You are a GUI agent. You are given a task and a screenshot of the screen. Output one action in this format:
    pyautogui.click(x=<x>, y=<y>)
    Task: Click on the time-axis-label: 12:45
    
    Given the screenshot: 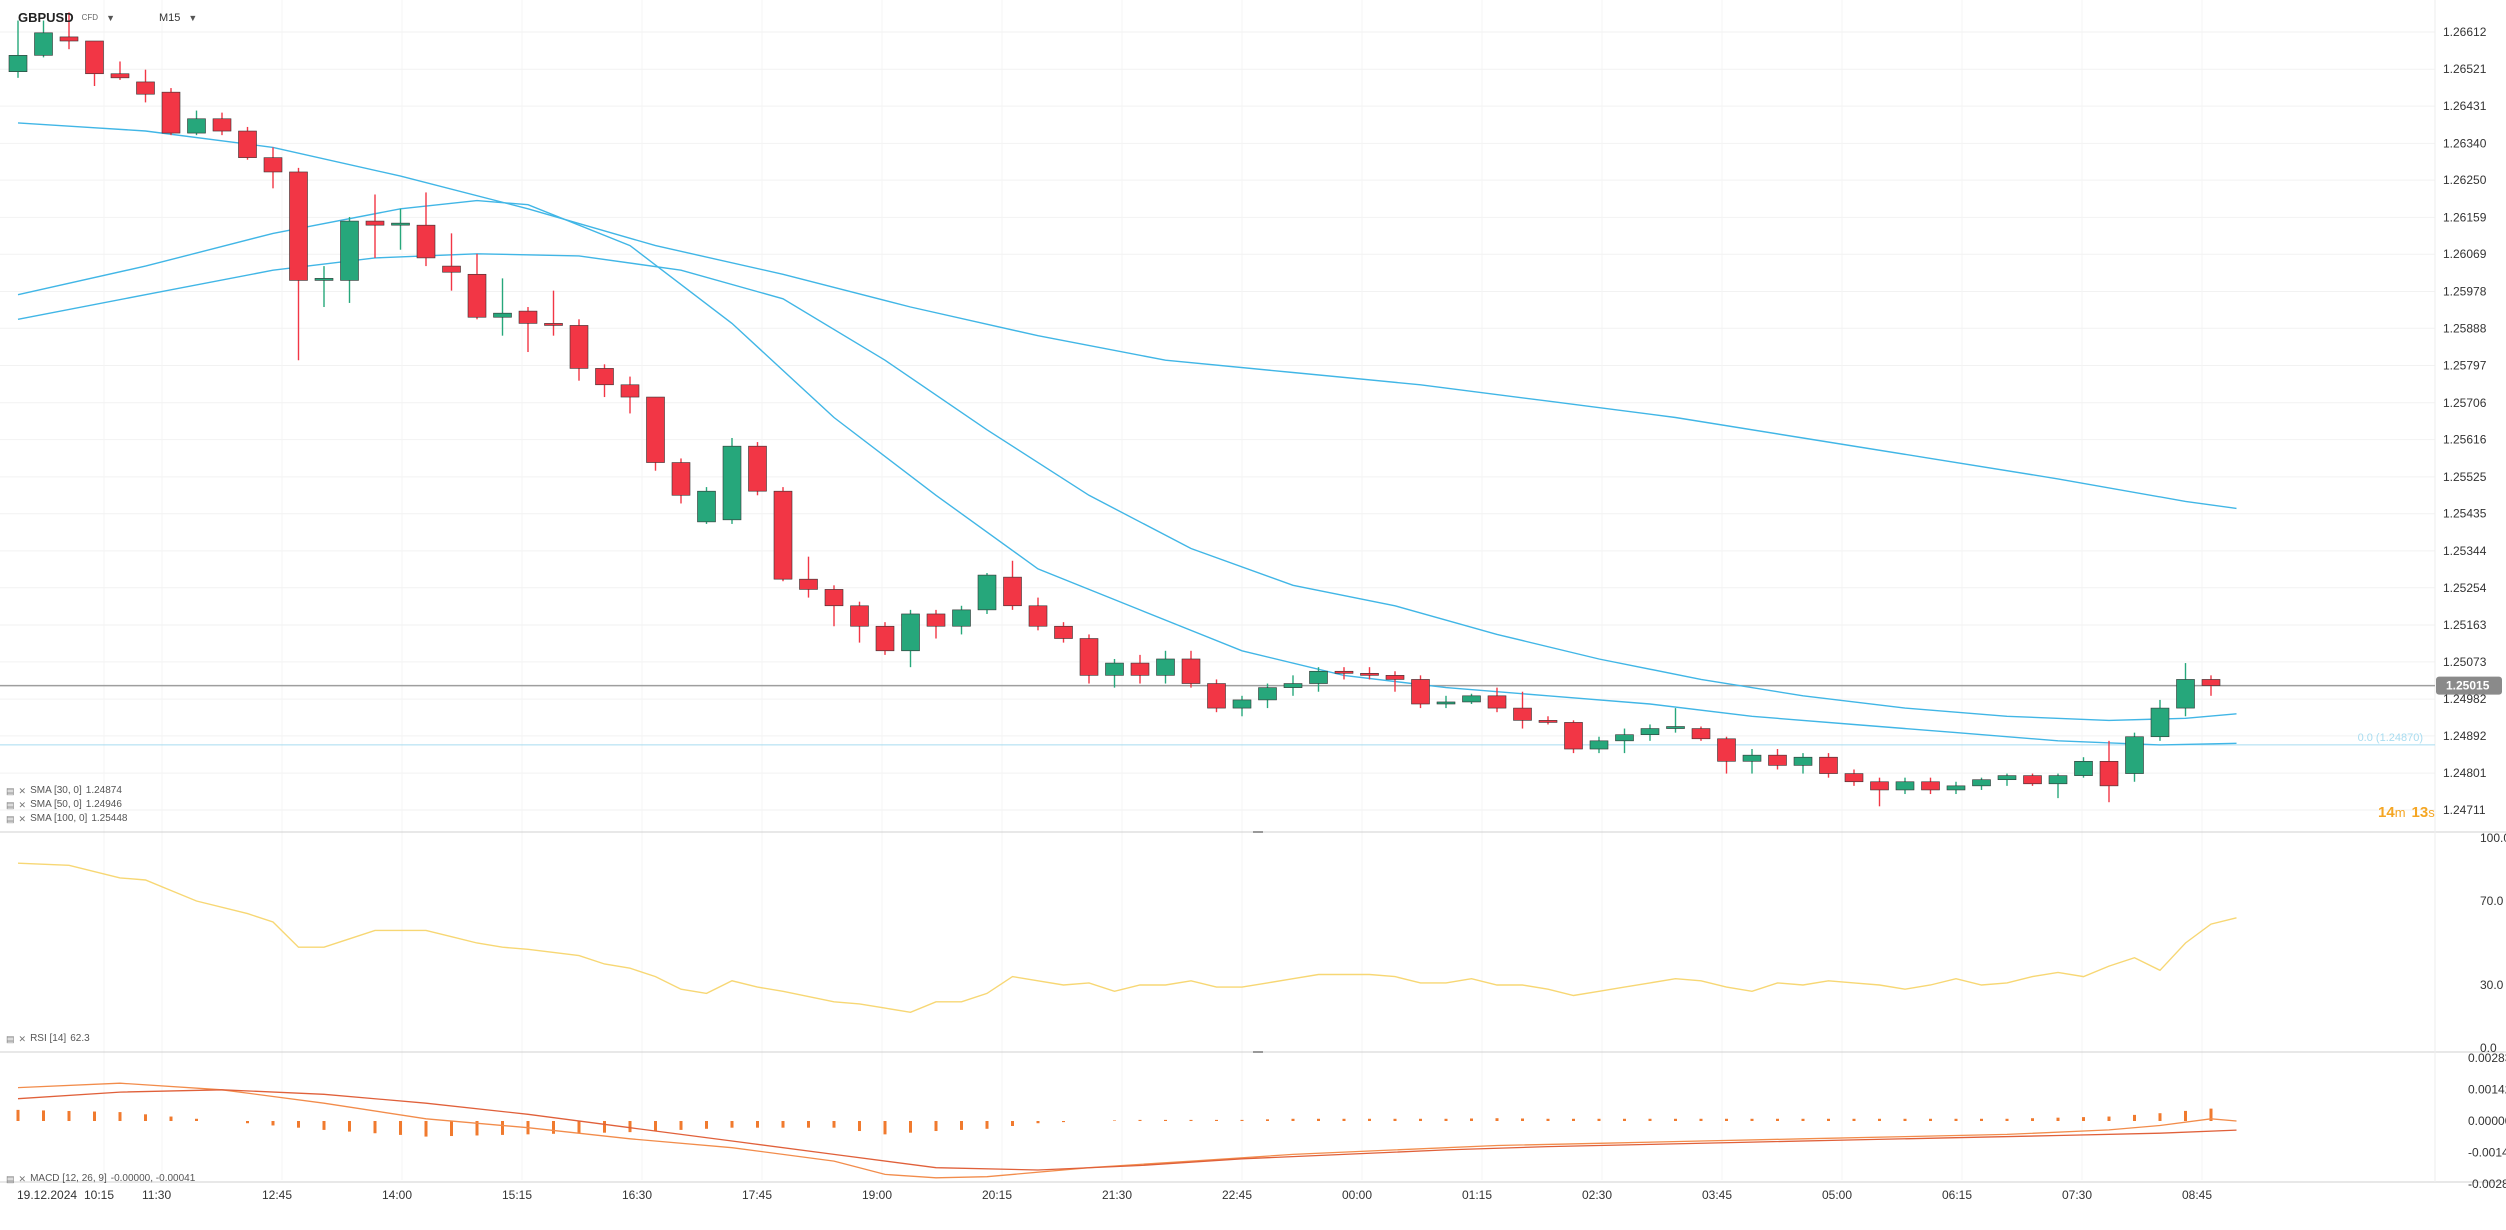 What is the action you would take?
    pyautogui.click(x=277, y=1195)
    